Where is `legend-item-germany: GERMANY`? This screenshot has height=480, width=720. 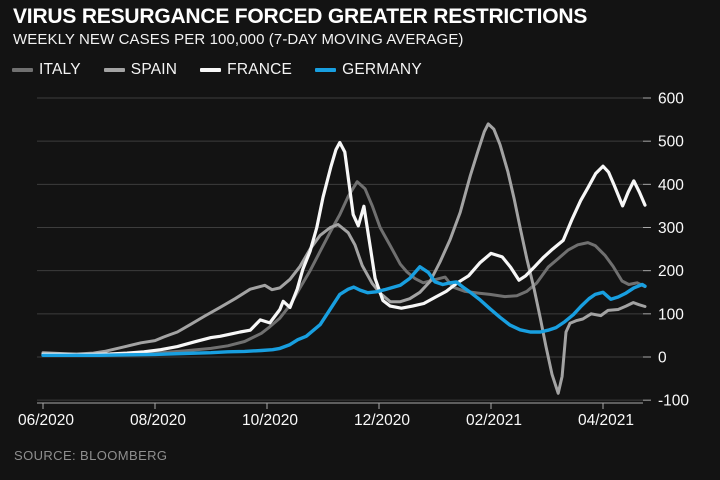
legend-item-germany: GERMANY is located at coordinates (368, 70).